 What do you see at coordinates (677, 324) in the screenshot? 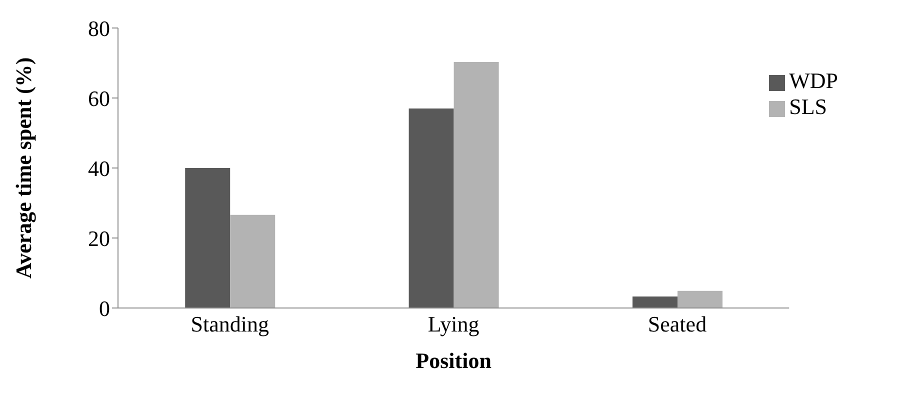
I see `x-tick-label: Seated` at bounding box center [677, 324].